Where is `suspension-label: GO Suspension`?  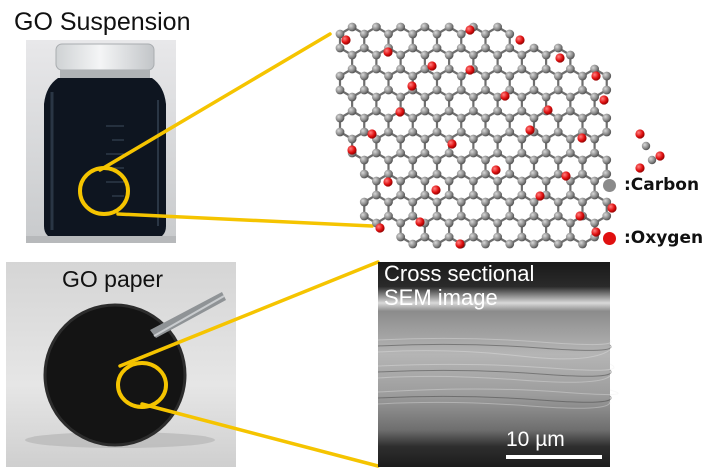 suspension-label: GO Suspension is located at coordinates (102, 22).